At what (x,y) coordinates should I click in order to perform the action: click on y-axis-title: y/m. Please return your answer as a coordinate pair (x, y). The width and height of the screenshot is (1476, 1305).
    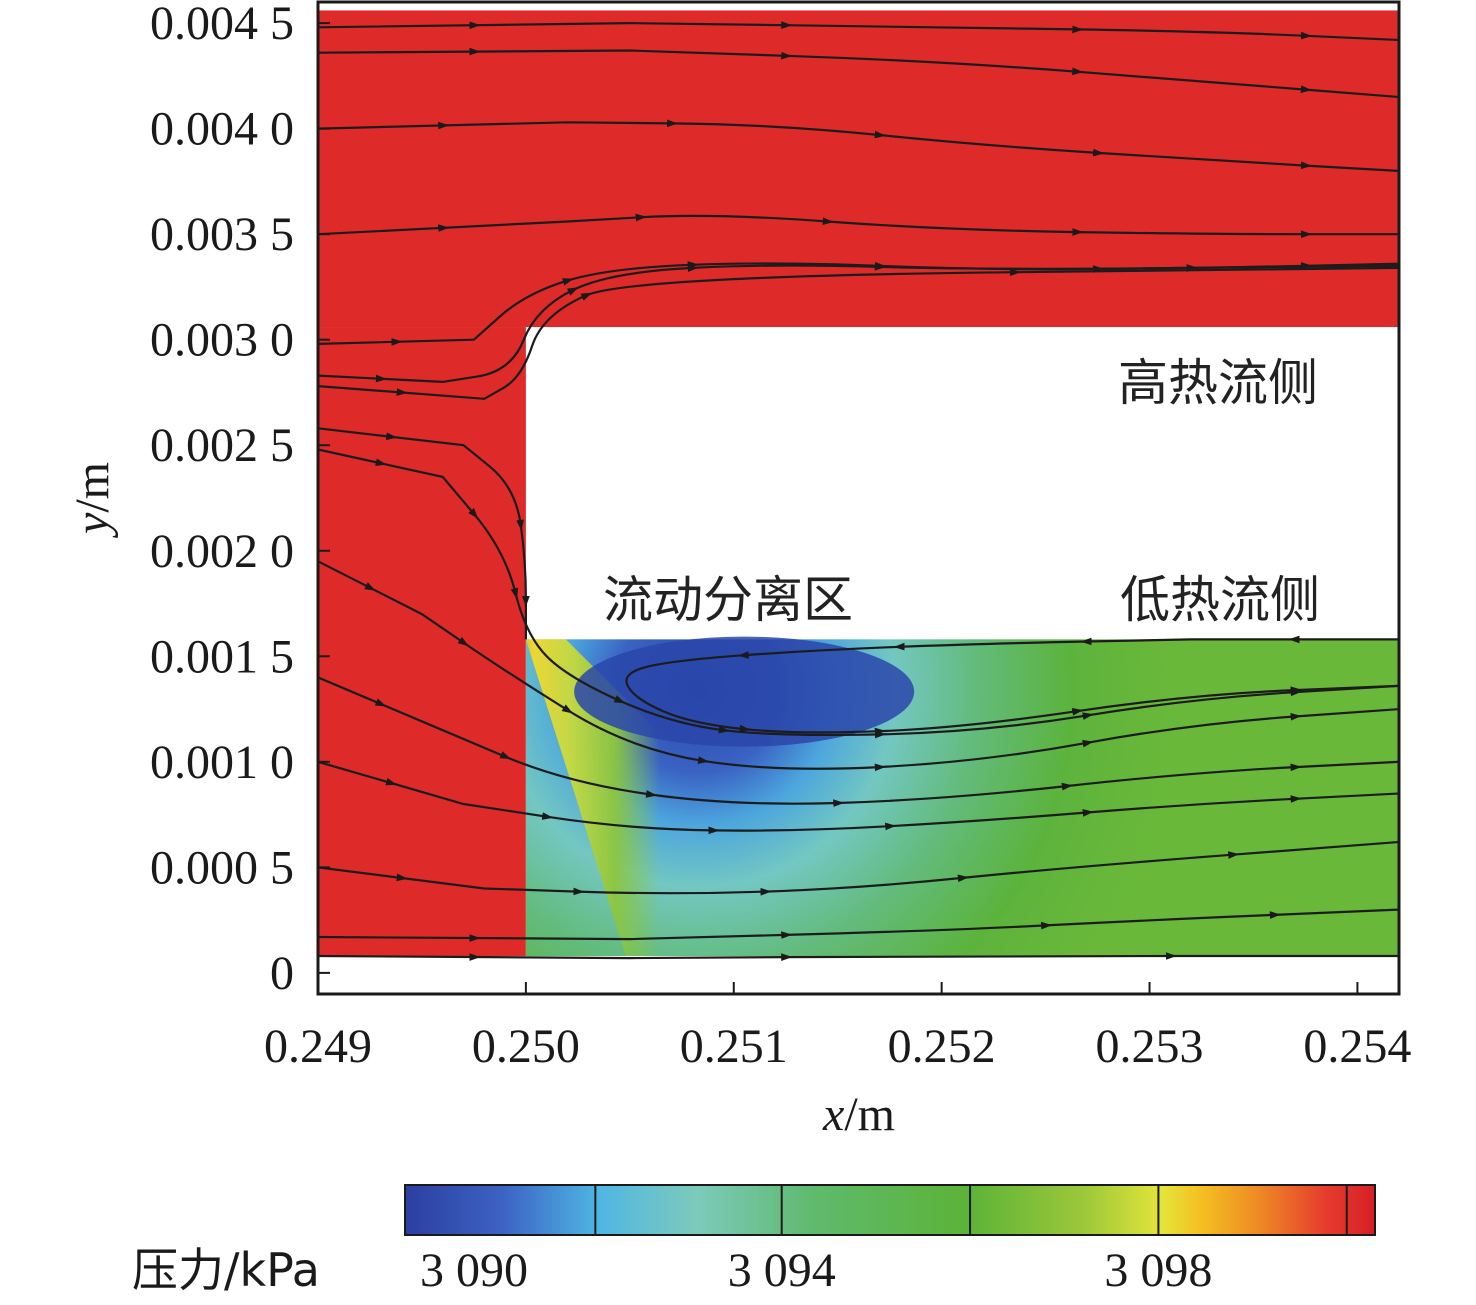
    Looking at the image, I should click on (92, 500).